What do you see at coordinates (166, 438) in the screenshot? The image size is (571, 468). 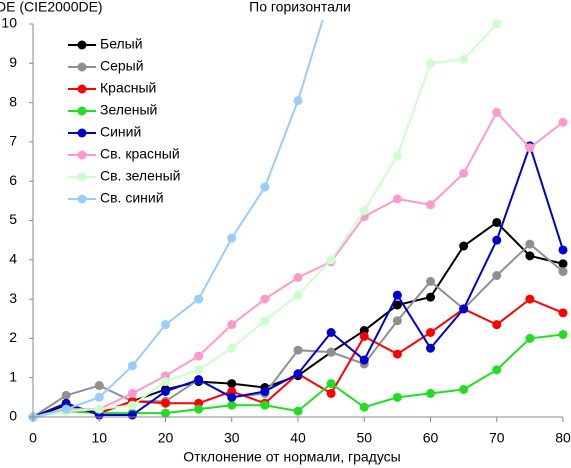 I see `x-tick-label: 20` at bounding box center [166, 438].